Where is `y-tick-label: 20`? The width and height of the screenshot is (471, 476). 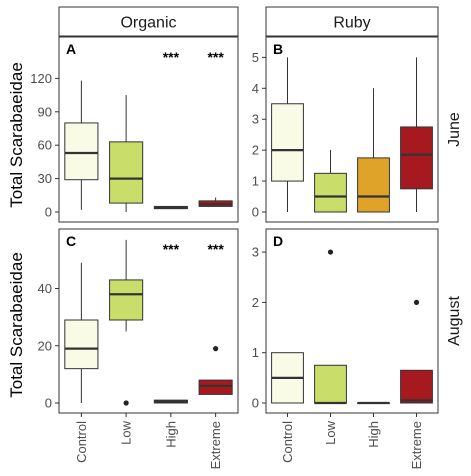 y-tick-label: 20 is located at coordinates (45, 345).